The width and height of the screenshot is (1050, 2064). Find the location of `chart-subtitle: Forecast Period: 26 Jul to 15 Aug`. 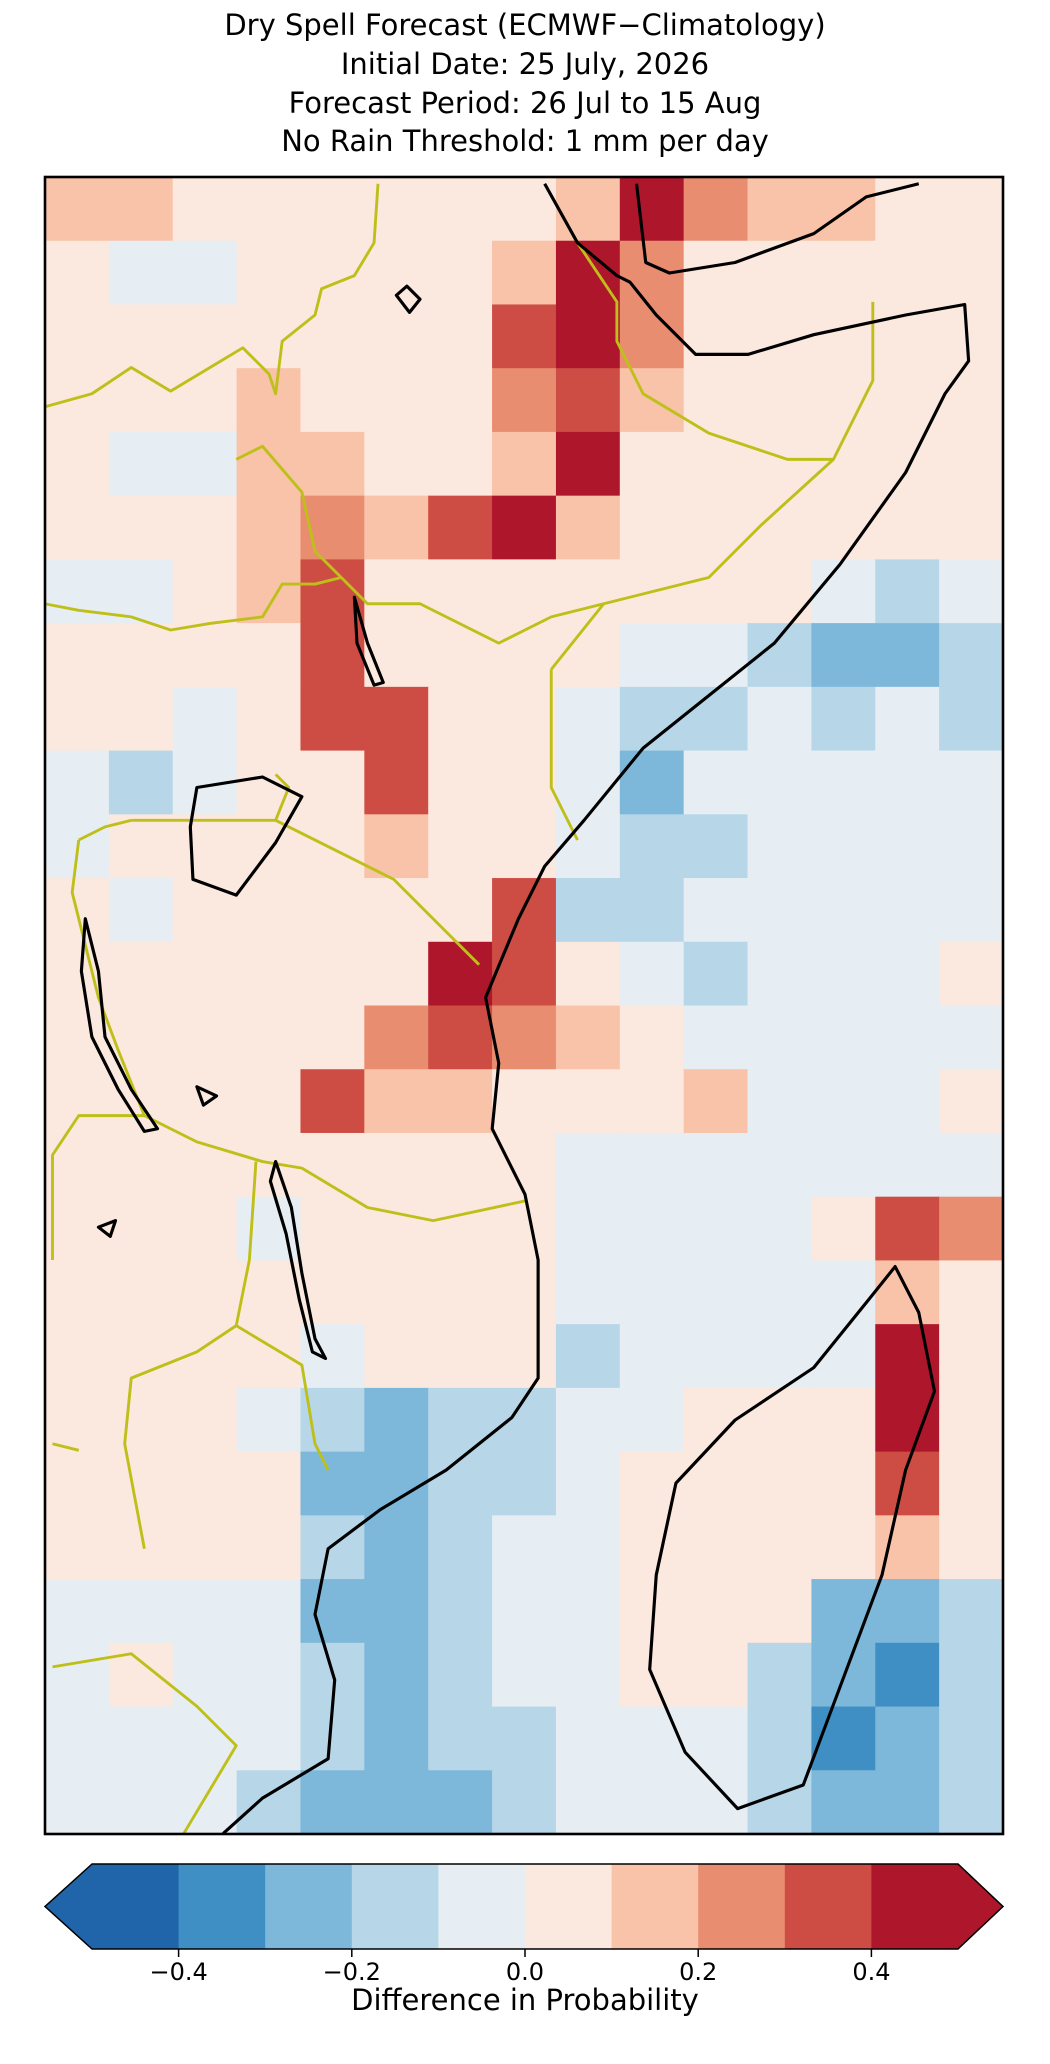

chart-subtitle: Forecast Period: 26 Jul to 15 Aug is located at coordinates (525, 103).